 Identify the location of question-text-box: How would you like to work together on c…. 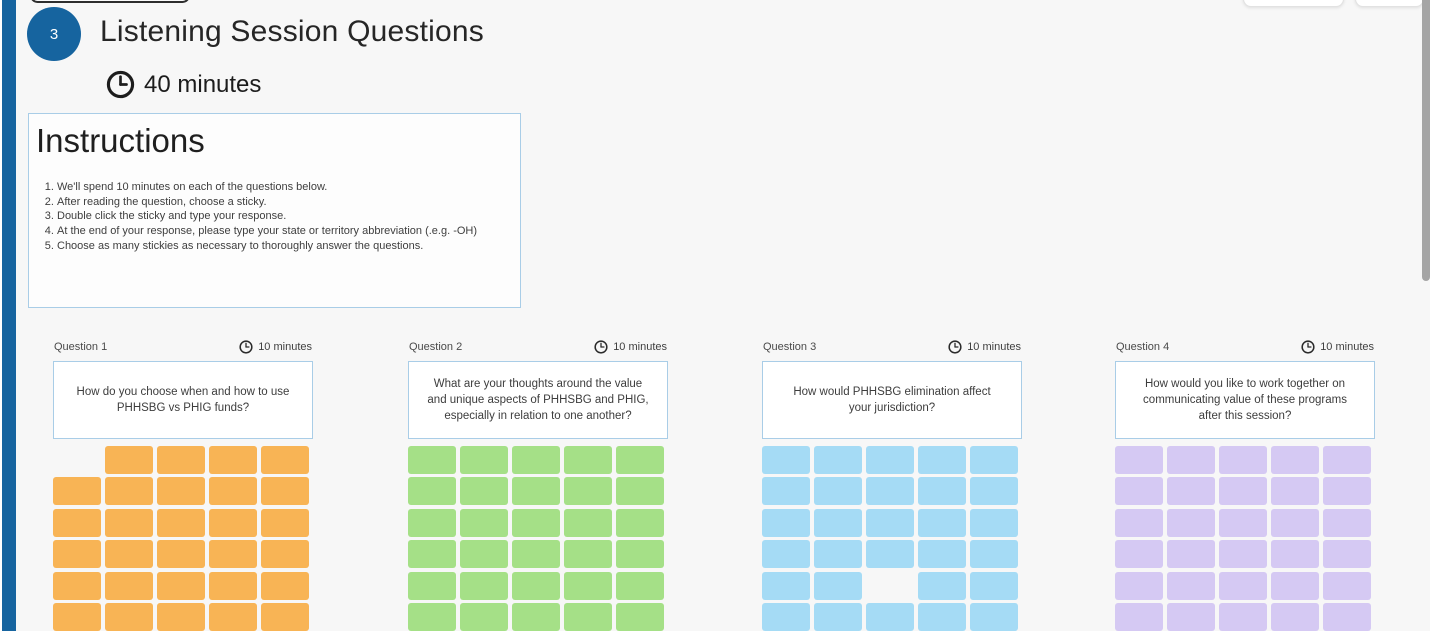
(1245, 400).